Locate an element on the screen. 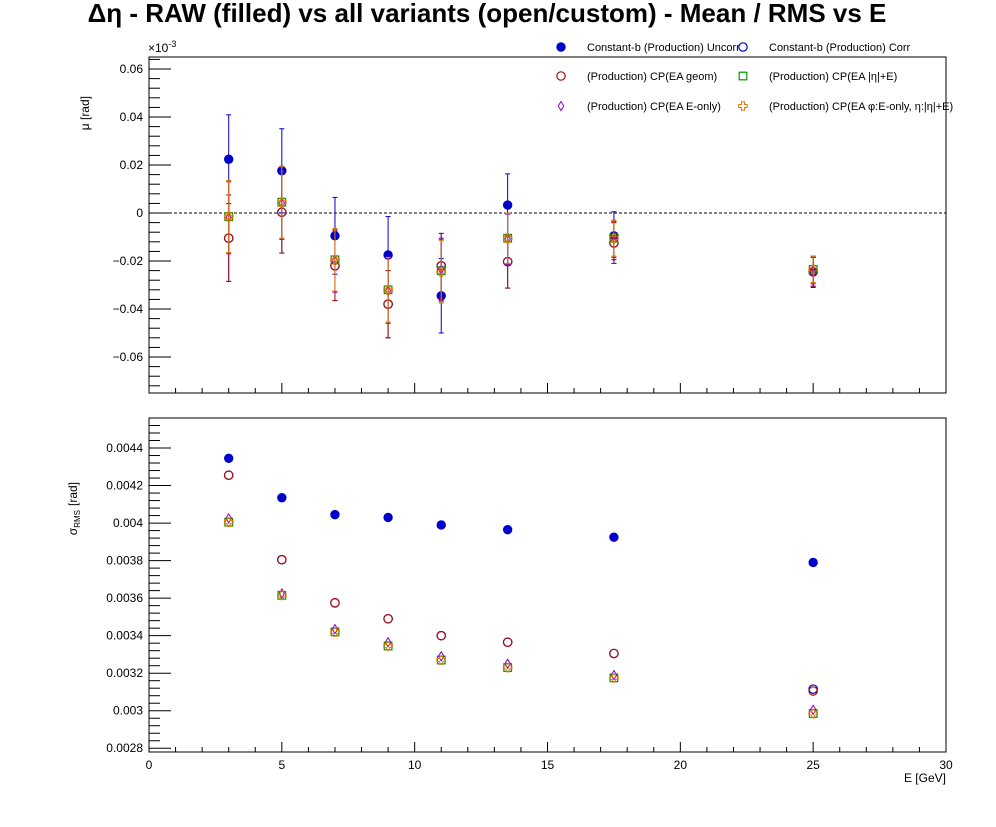  legend-label: (Production) CP(EA geom) is located at coordinates (652, 77).